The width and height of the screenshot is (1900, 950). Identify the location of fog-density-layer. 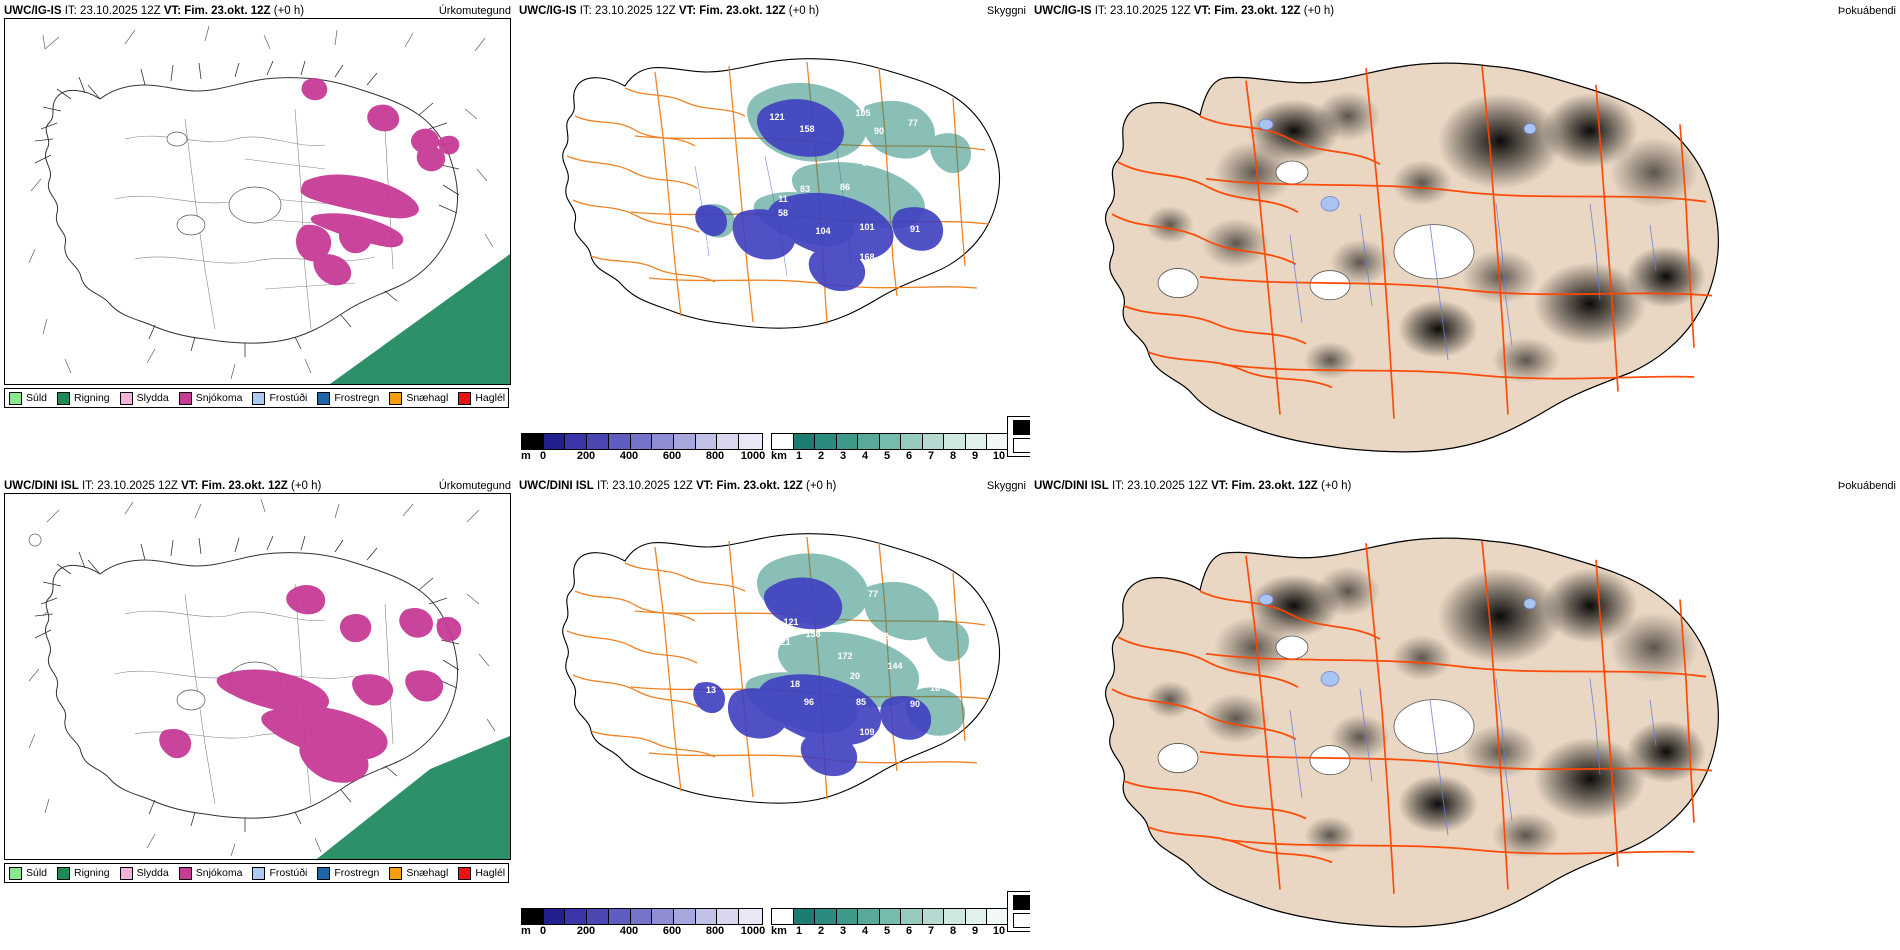
(1426, 712).